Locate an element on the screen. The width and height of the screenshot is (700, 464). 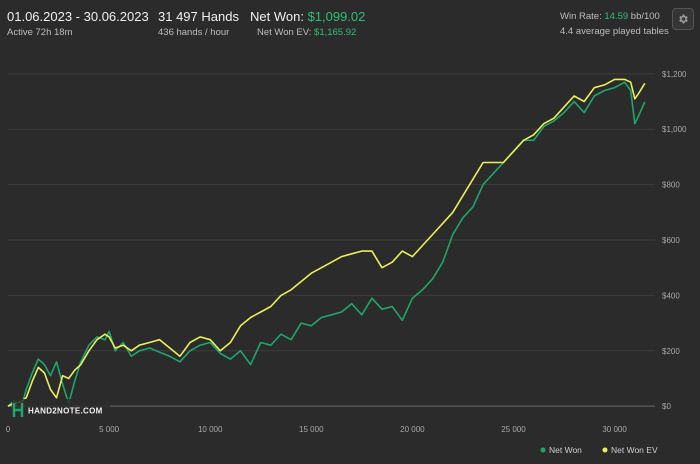
logo-backdrop is located at coordinates (61, 410).